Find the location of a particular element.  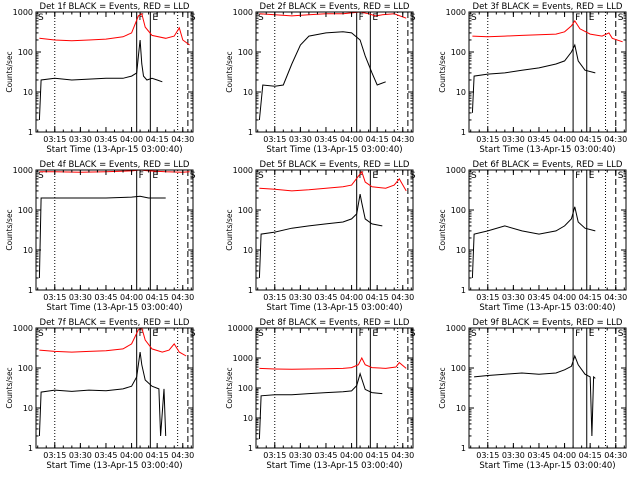

panel-title: Det 4f BLACK = Events, RED = LLD is located at coordinates (115, 165).